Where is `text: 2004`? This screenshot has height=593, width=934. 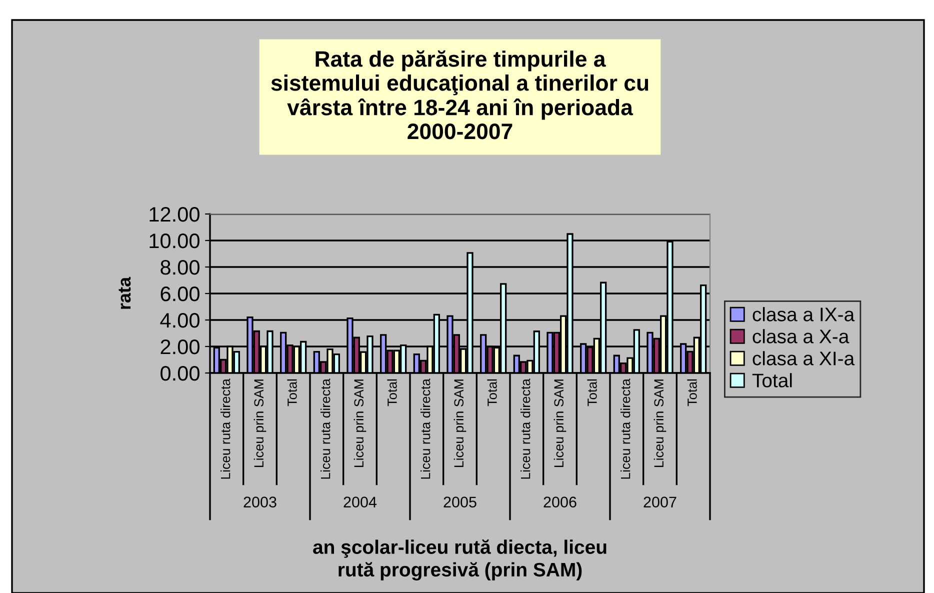
text: 2004 is located at coordinates (360, 502).